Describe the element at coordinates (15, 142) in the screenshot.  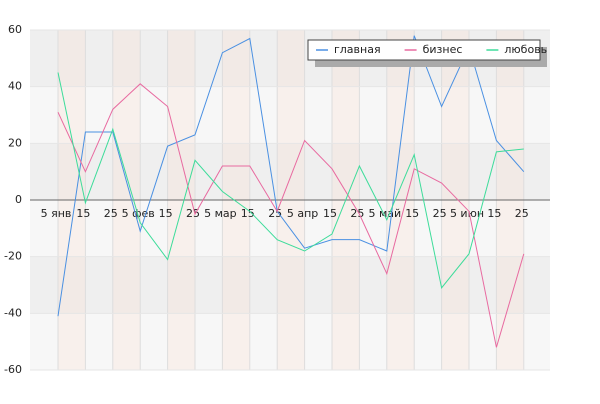
I see `y-tick-label: 20` at that location.